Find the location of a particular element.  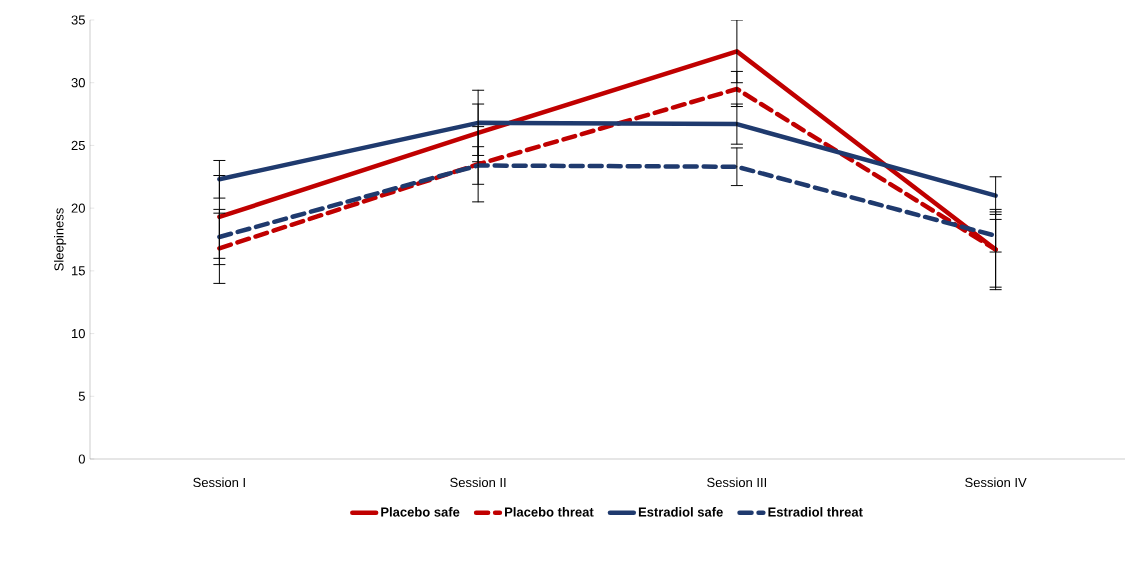

line-series is located at coordinates (607, 159).